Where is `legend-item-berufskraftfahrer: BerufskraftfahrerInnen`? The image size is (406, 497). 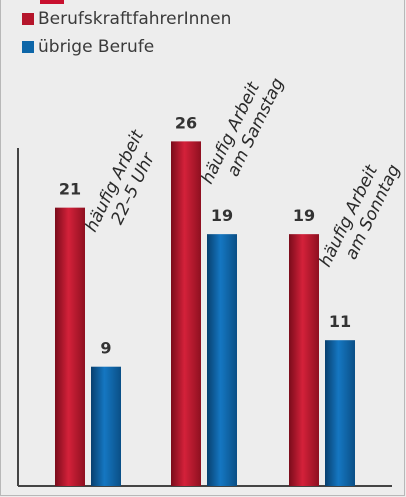 legend-item-berufskraftfahrer: BerufskraftfahrerInnen is located at coordinates (126, 19).